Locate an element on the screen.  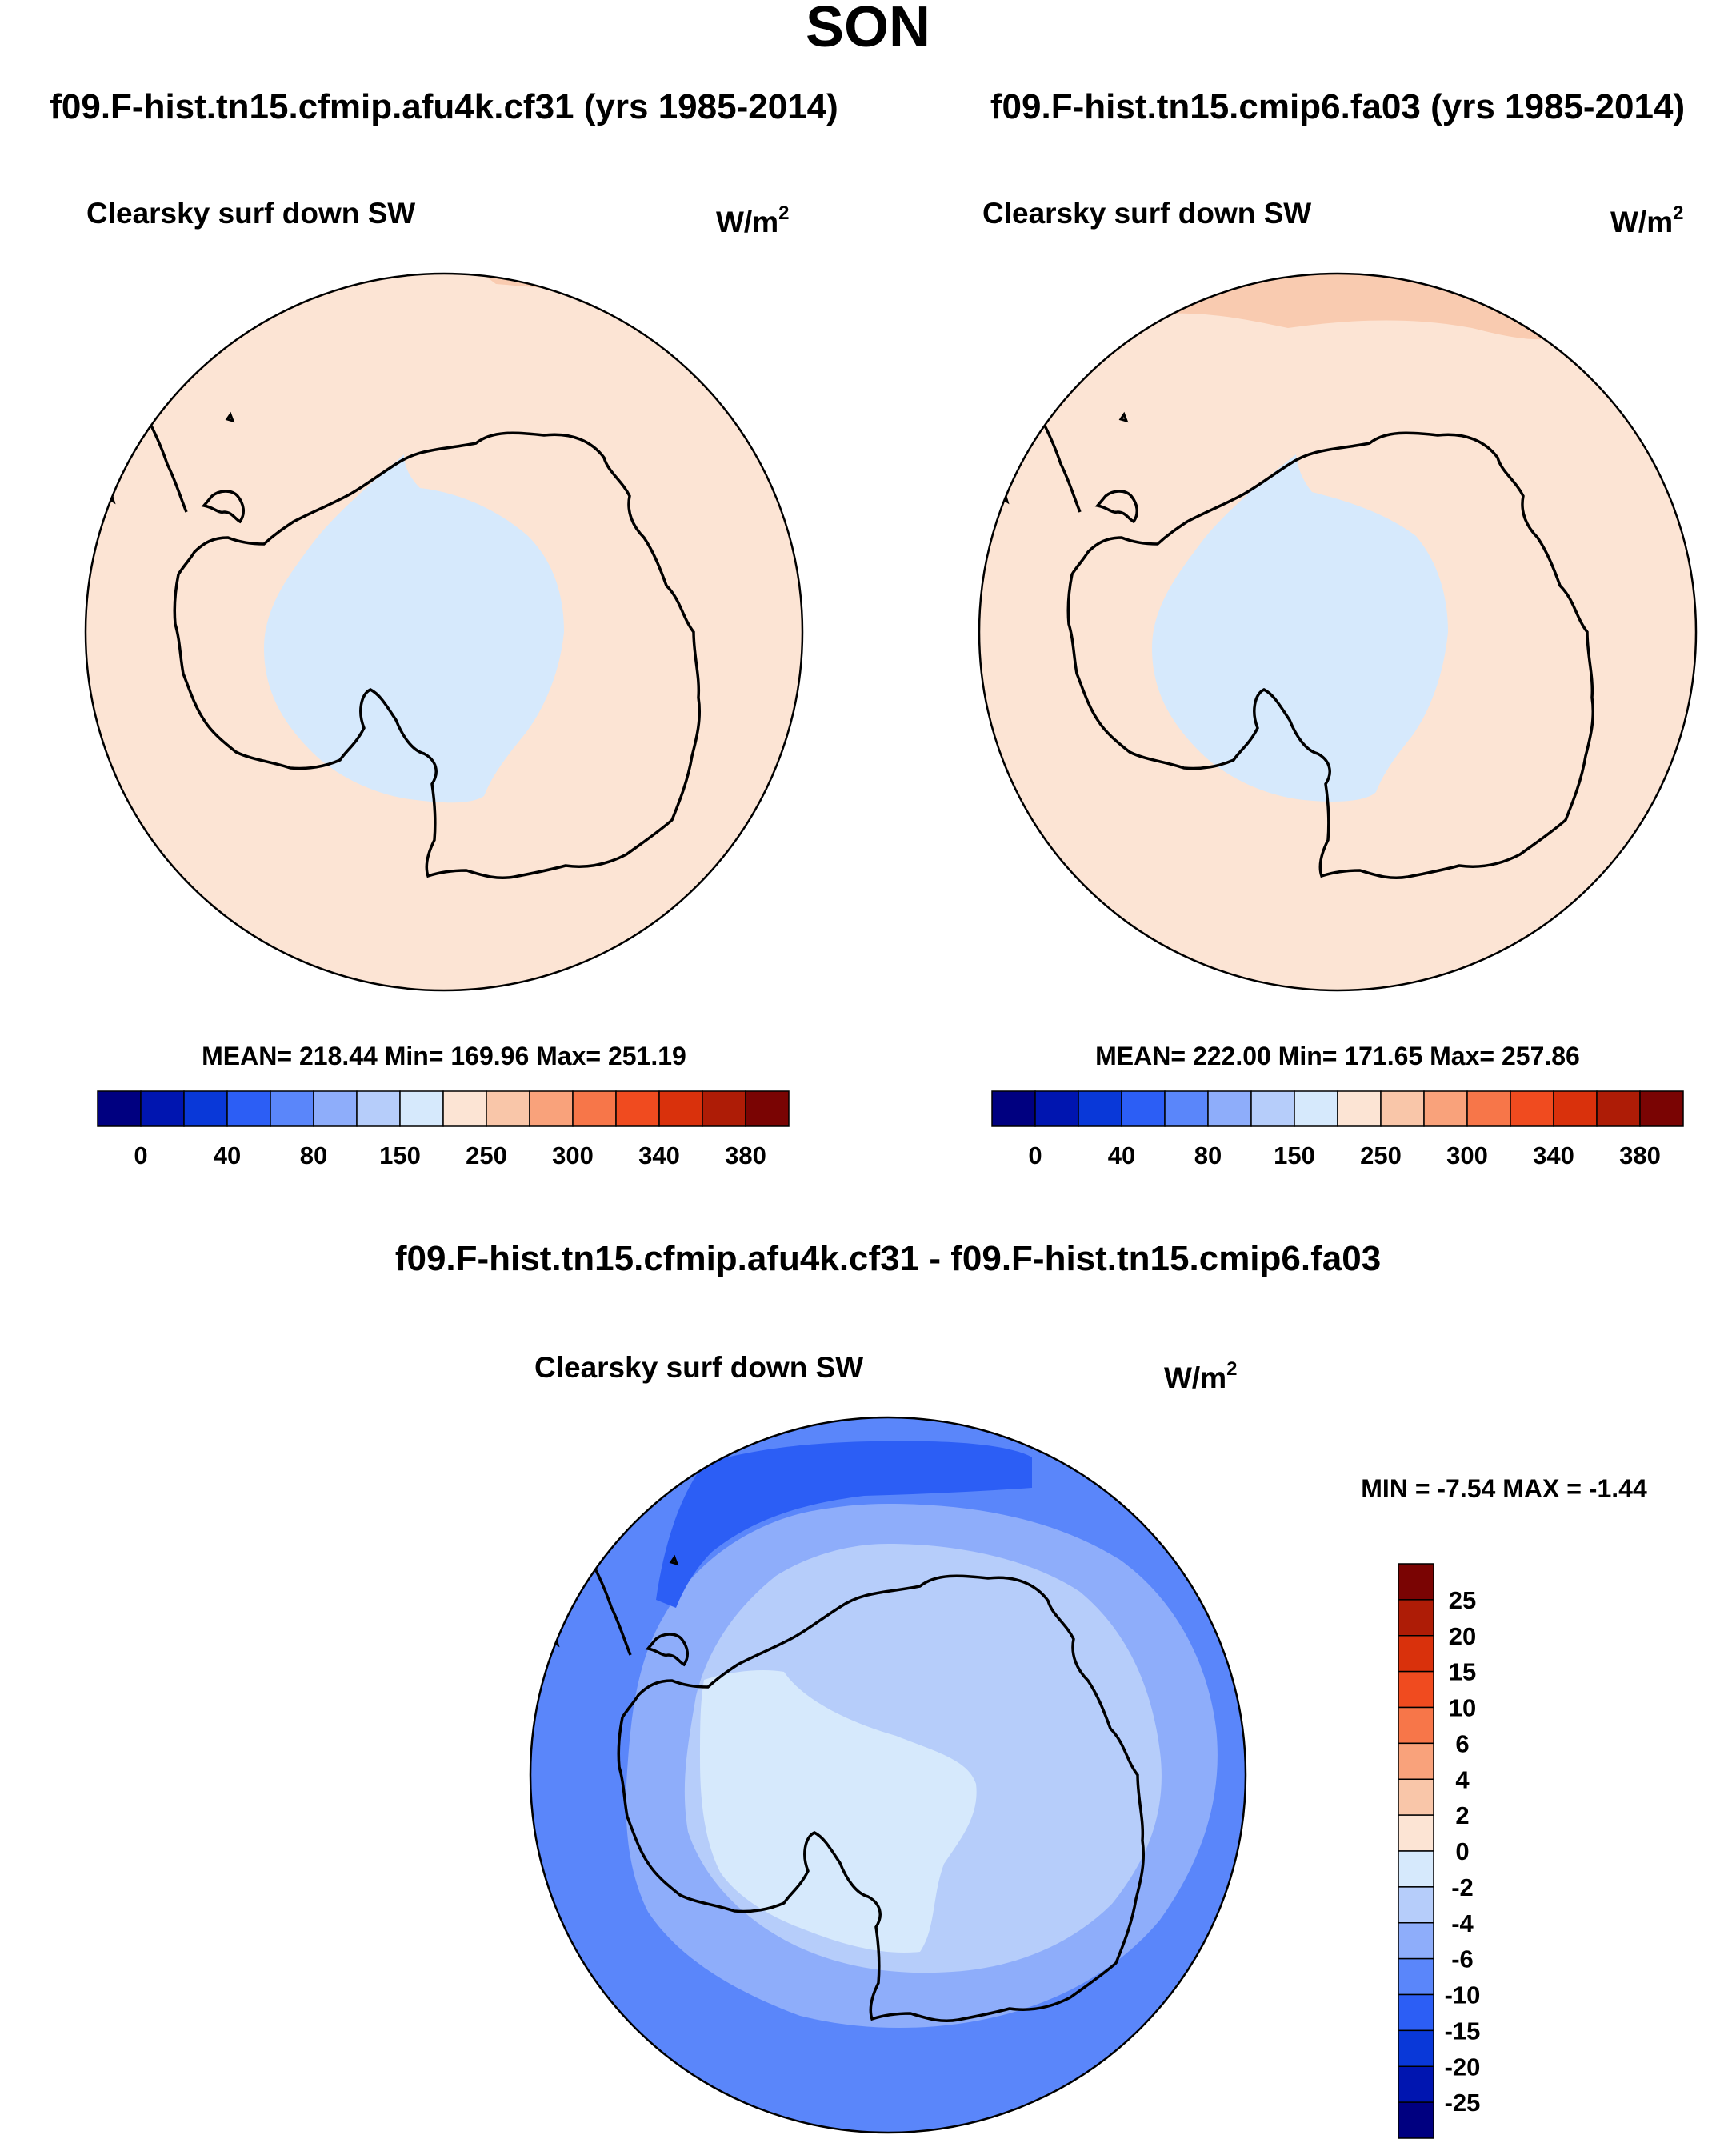
panel-left-stats: MEAN= 218.44 Min= 169.96 Max= 251.19 is located at coordinates (444, 1056).